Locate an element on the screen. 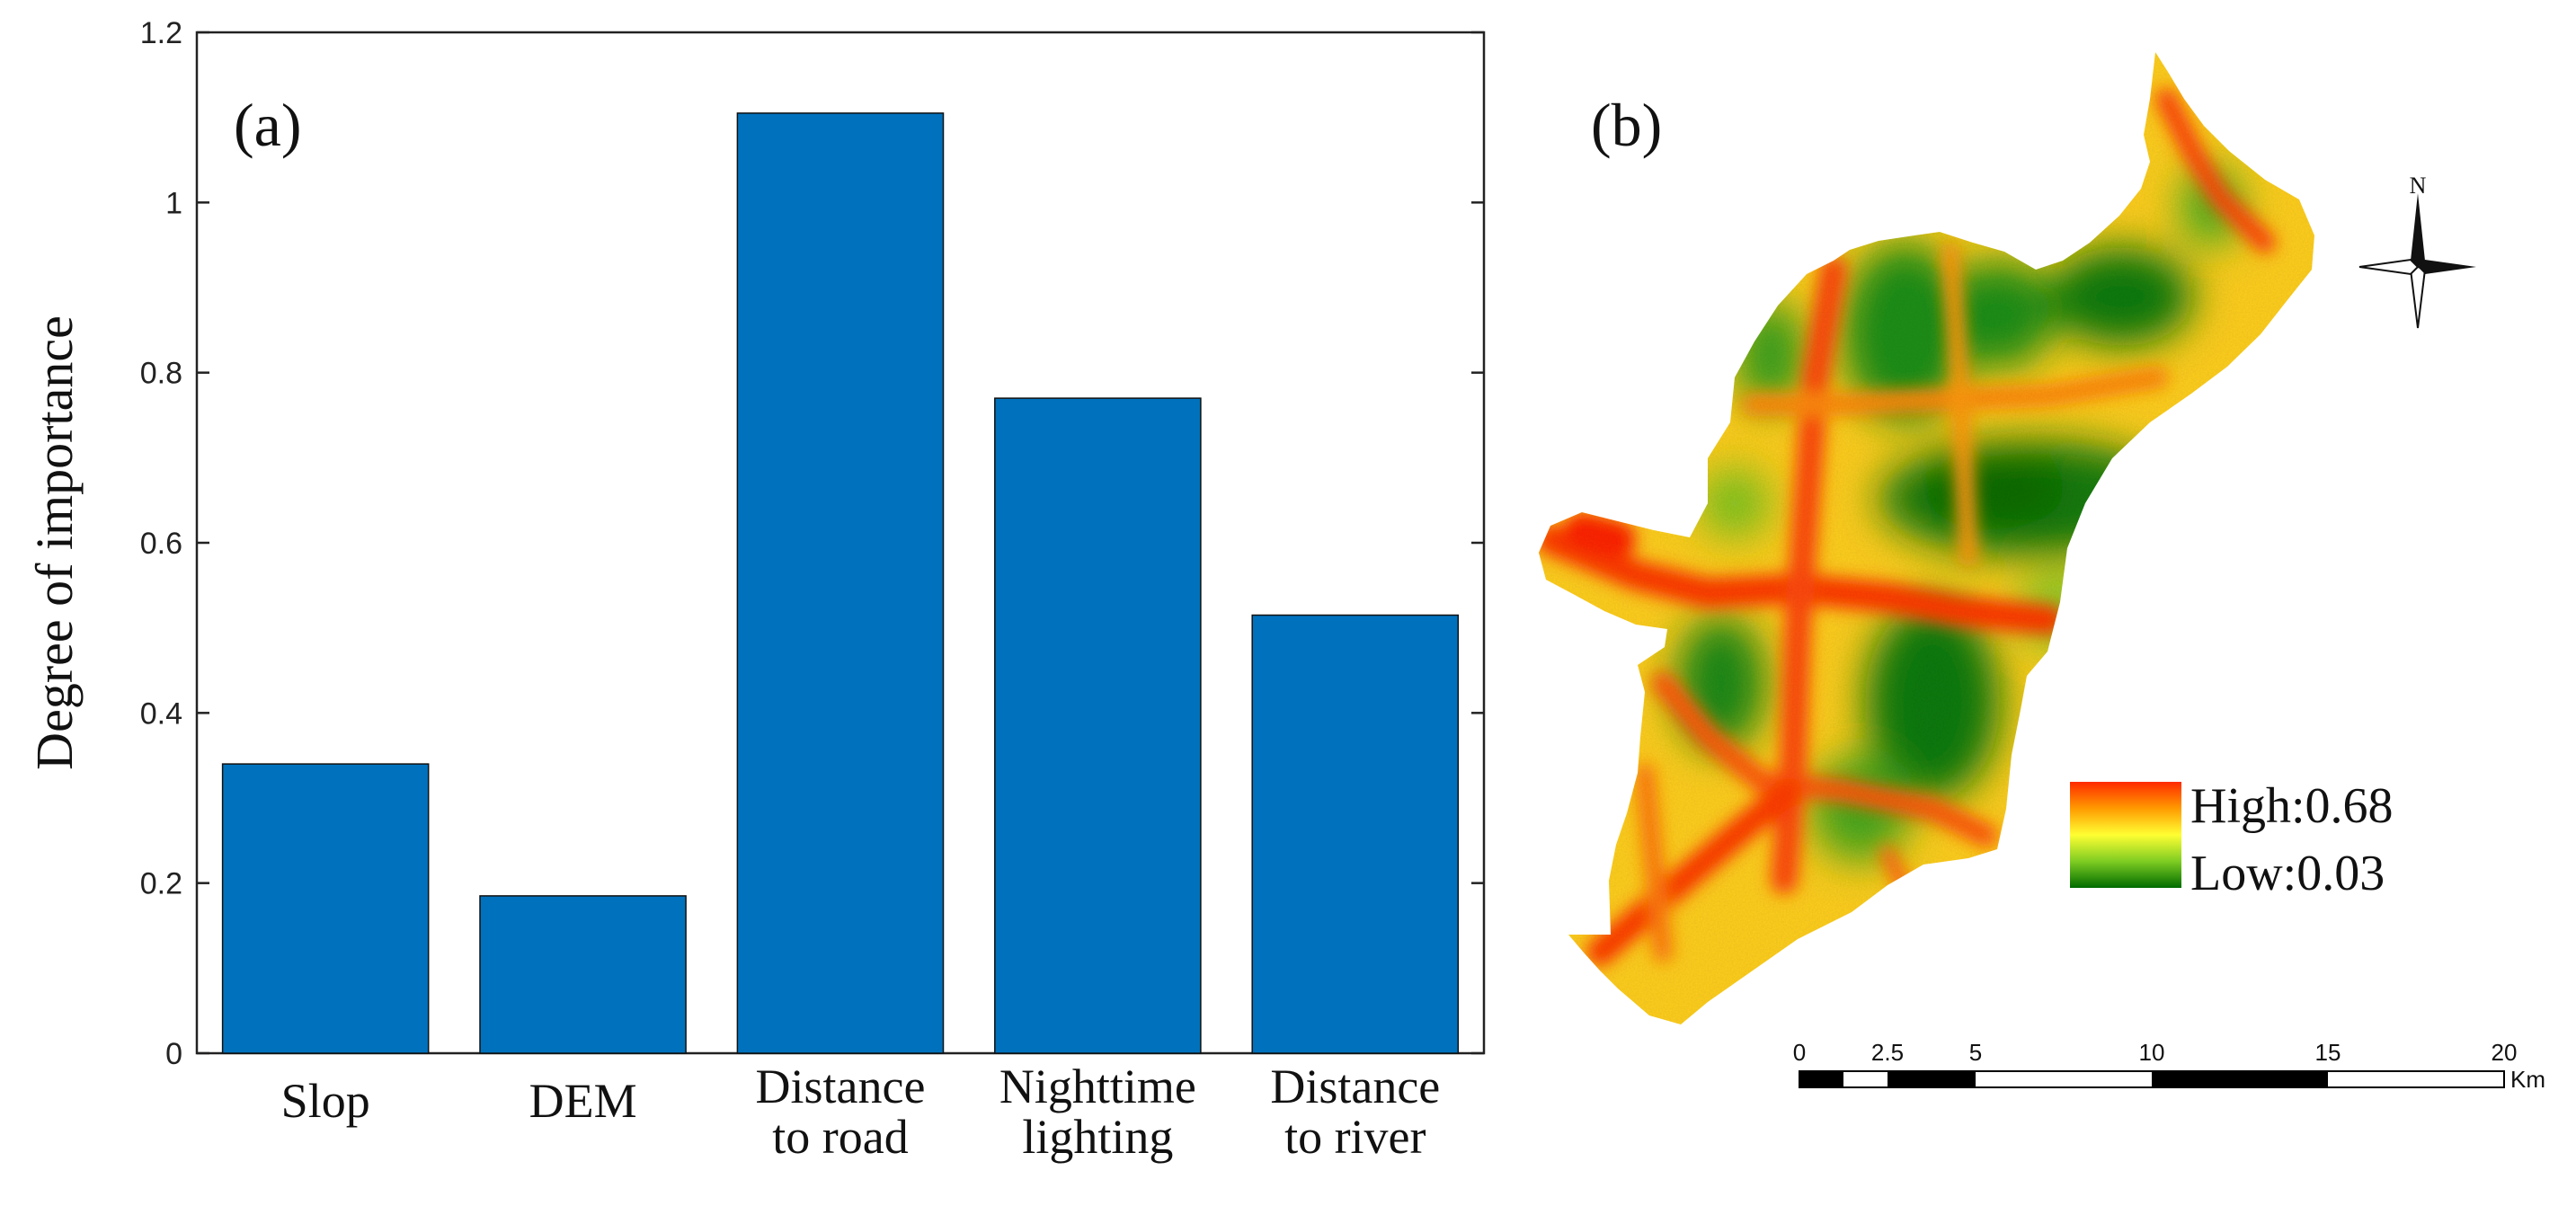  y-tick-label: 0.2 is located at coordinates (161, 884).